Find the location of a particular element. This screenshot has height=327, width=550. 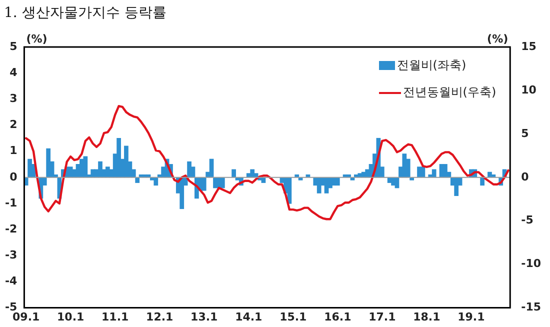

y-tick-label: -2 is located at coordinates (11, 229).